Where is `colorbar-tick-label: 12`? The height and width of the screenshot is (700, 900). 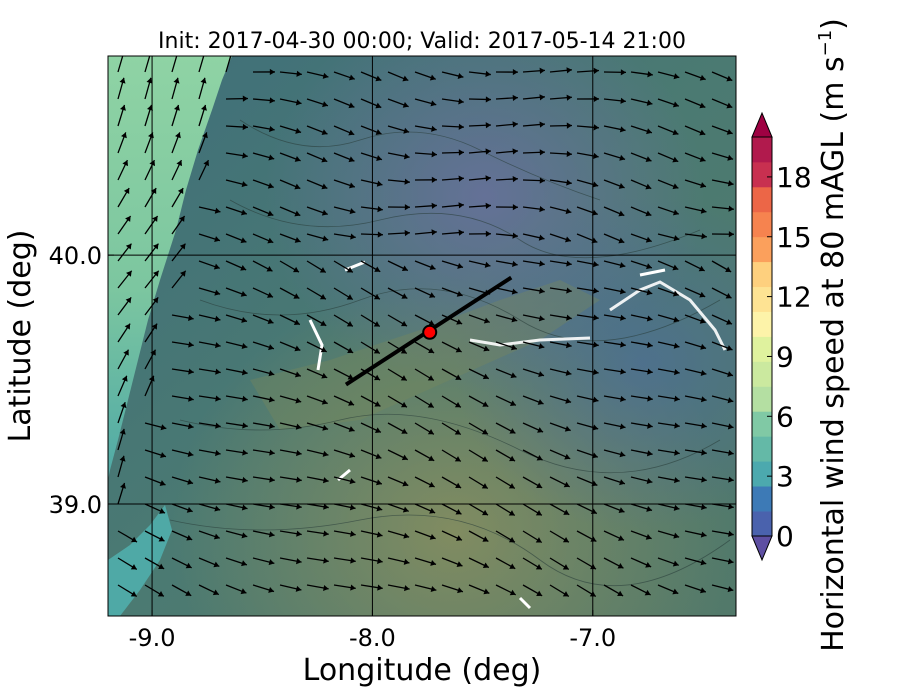
colorbar-tick-label: 12 is located at coordinates (794, 297).